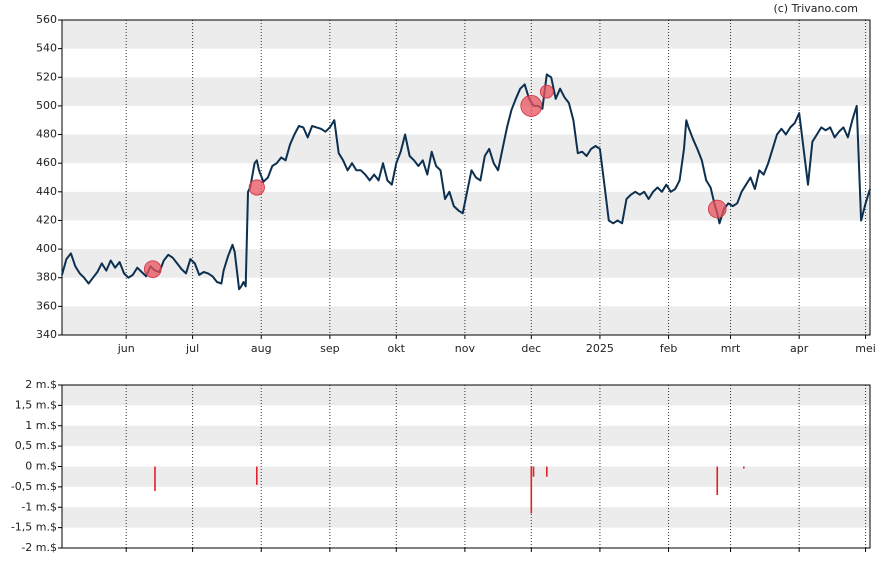 The height and width of the screenshot is (569, 888). What do you see at coordinates (39, 547) in the screenshot?
I see `y-tick-label: -2 m.$` at bounding box center [39, 547].